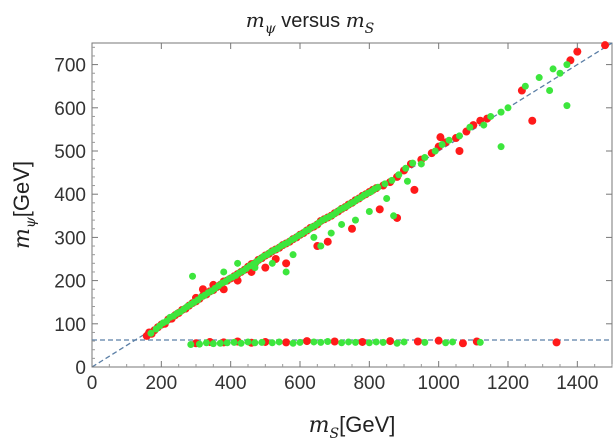  What do you see at coordinates (369, 383) in the screenshot?
I see `x-tick-label: 800` at bounding box center [369, 383].